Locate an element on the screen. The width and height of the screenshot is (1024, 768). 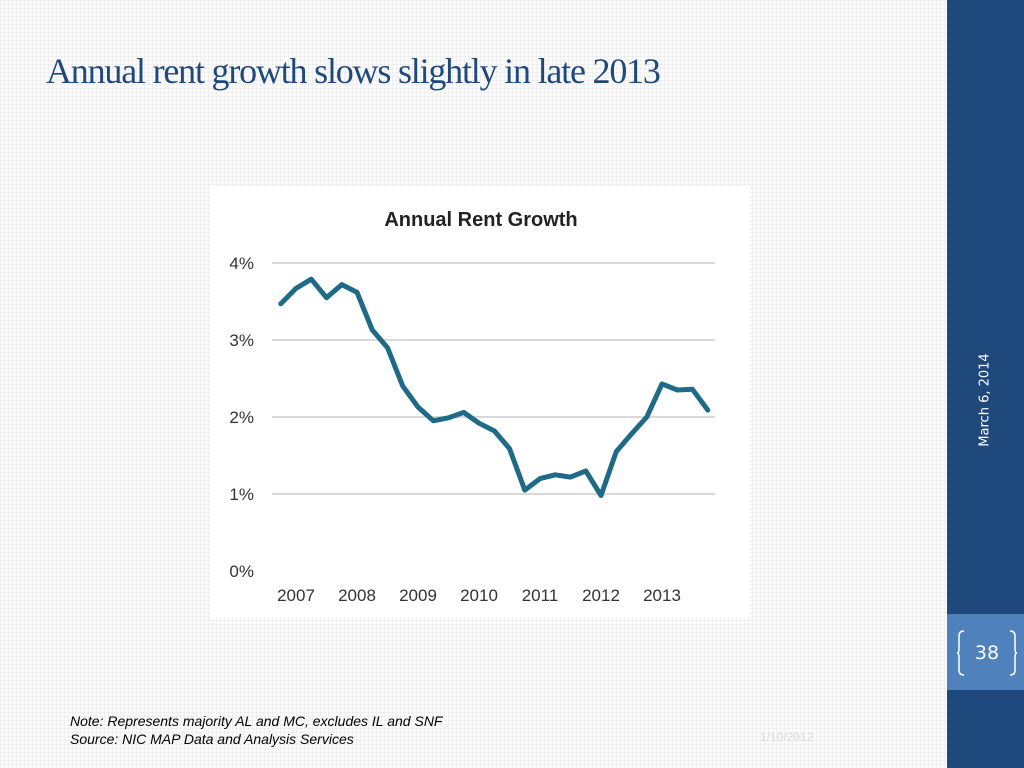
footer-date: 1/10/2012 is located at coordinates (787, 737).